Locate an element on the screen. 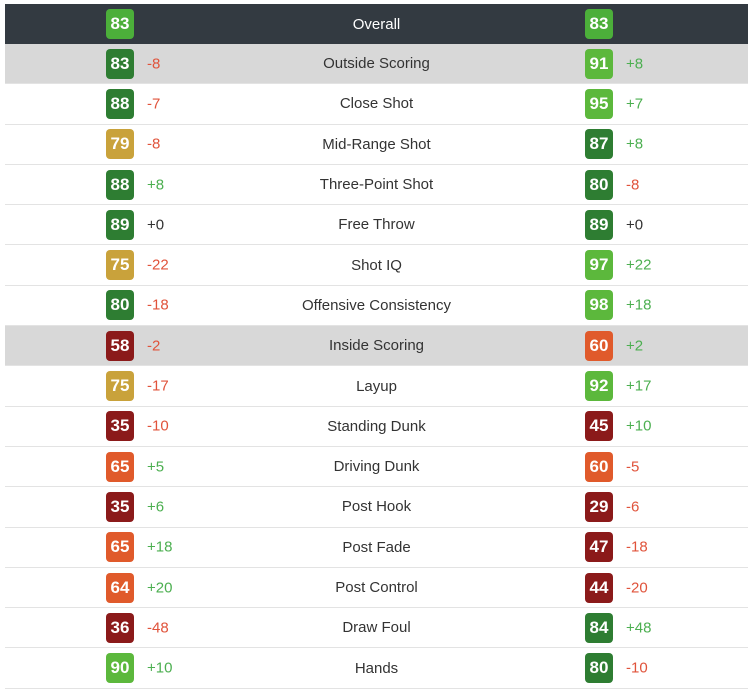  left-rating-badge: 89 is located at coordinates (120, 224).